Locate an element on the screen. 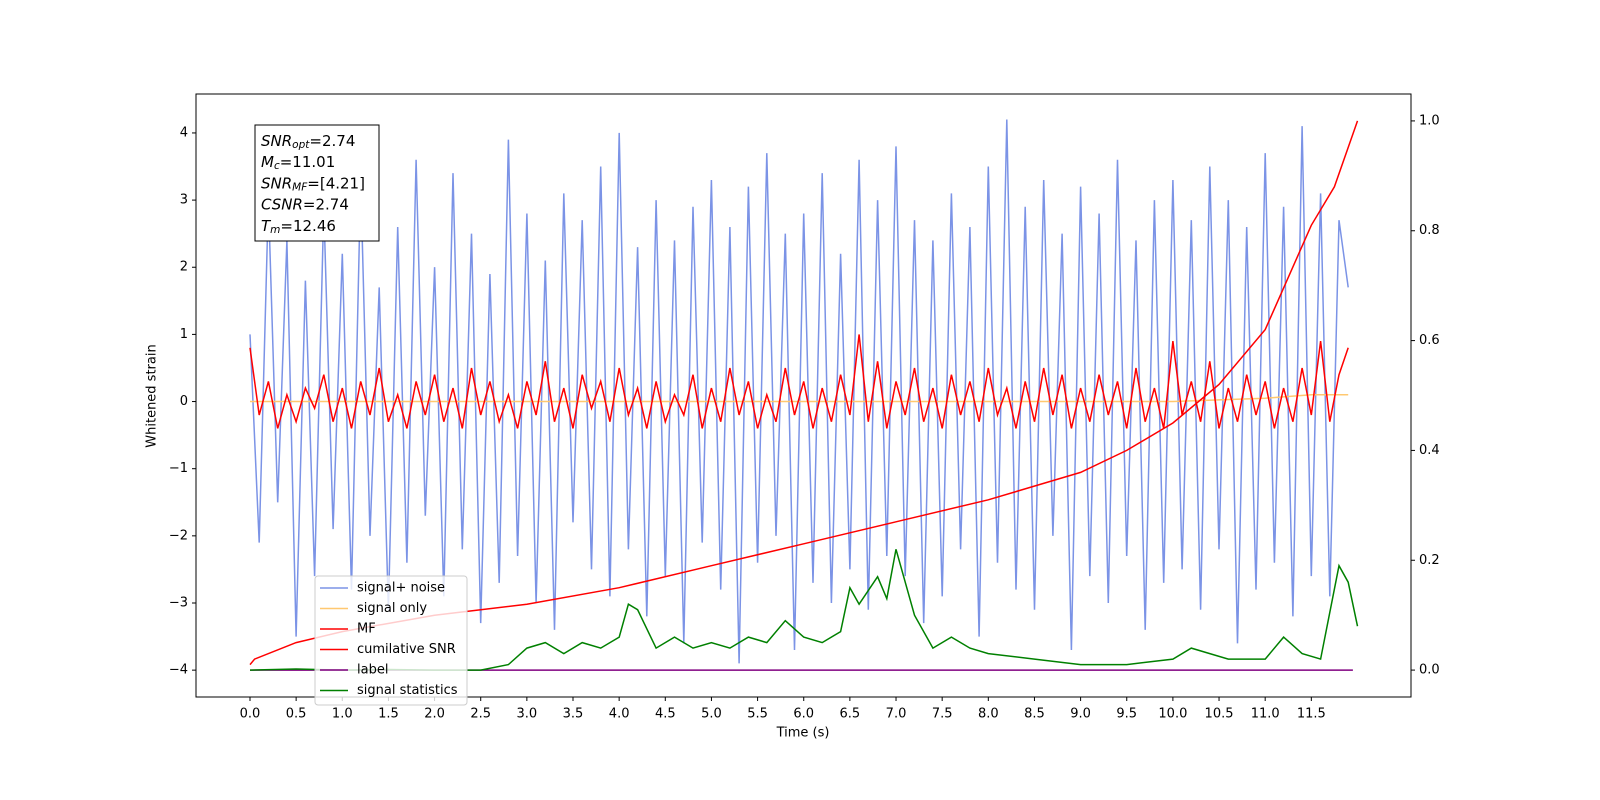 The height and width of the screenshot is (800, 1600). legend-frame is located at coordinates (391, 640).